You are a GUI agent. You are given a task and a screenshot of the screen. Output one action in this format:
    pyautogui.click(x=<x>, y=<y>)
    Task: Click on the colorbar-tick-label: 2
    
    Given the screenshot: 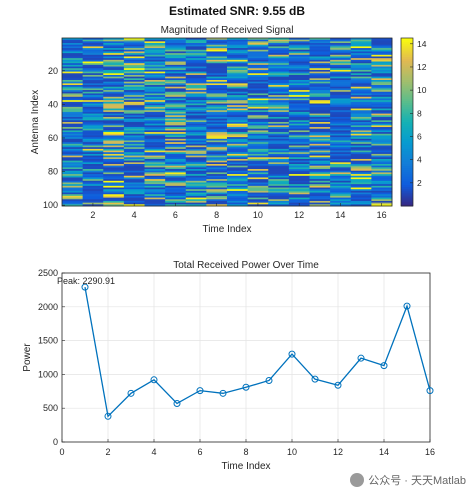 What is the action you would take?
    pyautogui.click(x=419, y=183)
    